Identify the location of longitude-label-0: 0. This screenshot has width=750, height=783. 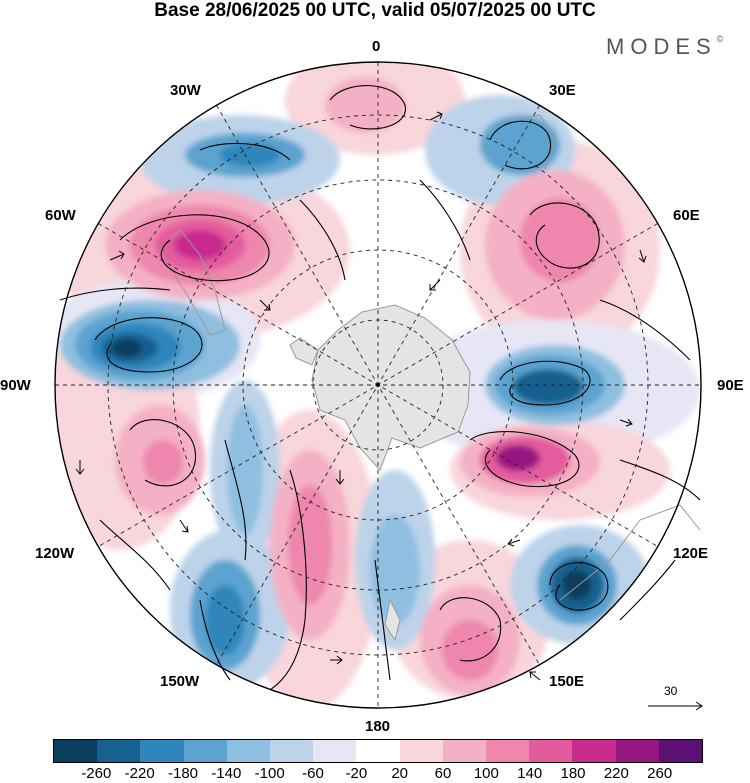
(376, 46).